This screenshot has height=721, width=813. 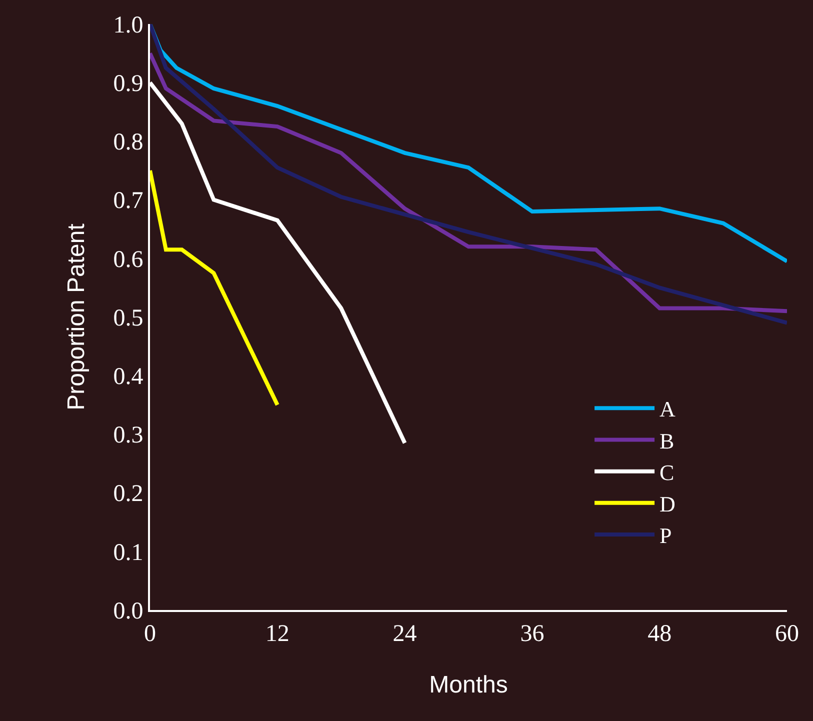 I want to click on legend-label: P, so click(x=666, y=535).